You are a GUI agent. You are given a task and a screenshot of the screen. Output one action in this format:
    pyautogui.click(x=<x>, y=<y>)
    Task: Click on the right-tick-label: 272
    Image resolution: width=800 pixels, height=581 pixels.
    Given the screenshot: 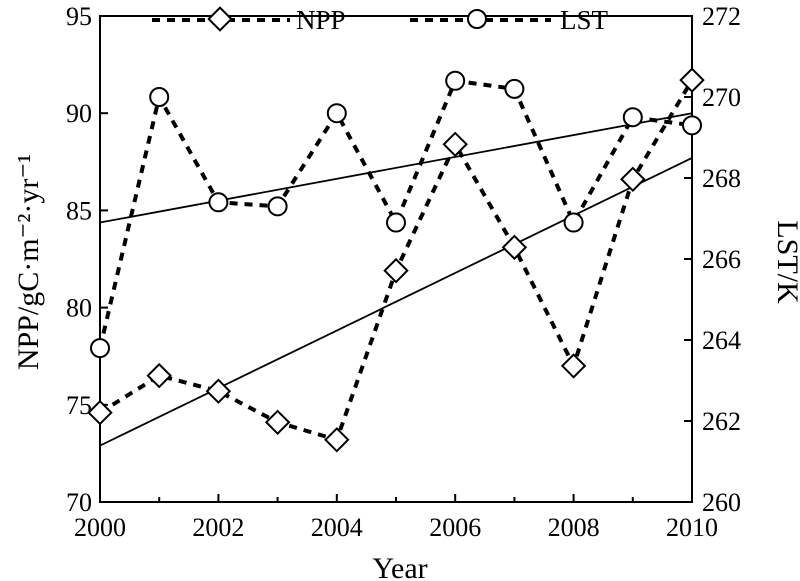 What is the action you would take?
    pyautogui.click(x=721, y=16)
    